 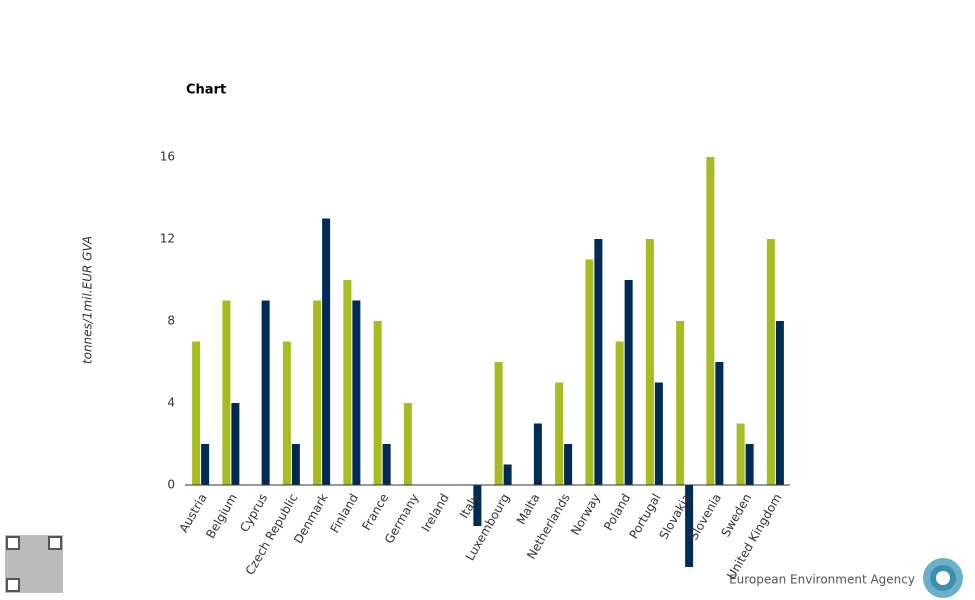 What do you see at coordinates (344, 513) in the screenshot?
I see `x-tick-label: Finland` at bounding box center [344, 513].